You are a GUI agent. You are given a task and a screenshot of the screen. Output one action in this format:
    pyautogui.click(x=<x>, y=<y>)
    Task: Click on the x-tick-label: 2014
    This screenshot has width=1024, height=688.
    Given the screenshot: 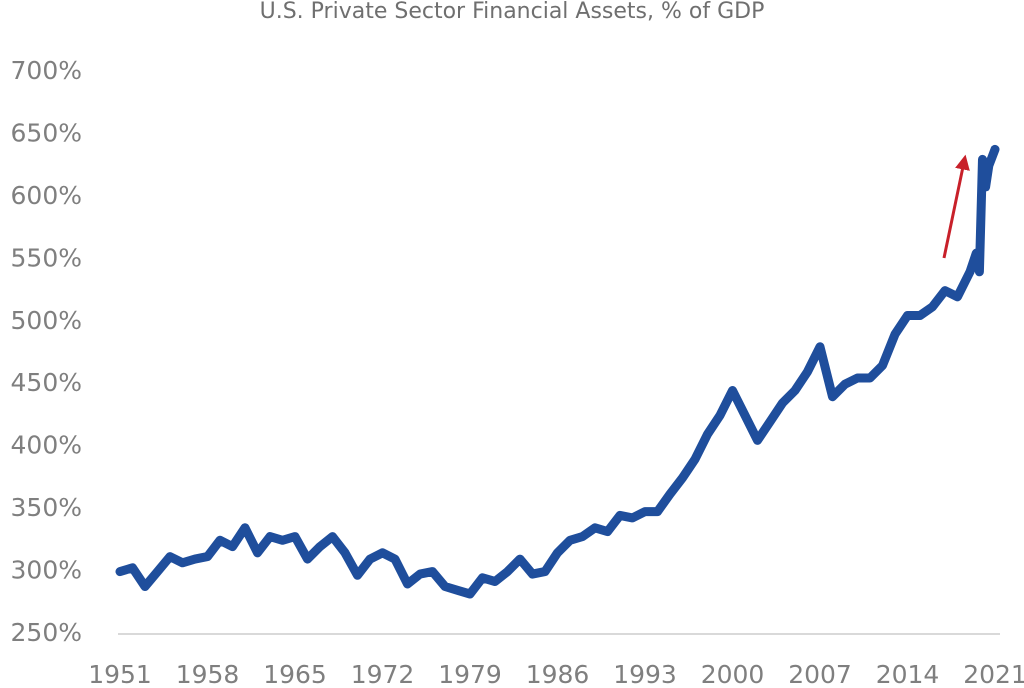 What is the action you would take?
    pyautogui.click(x=908, y=674)
    